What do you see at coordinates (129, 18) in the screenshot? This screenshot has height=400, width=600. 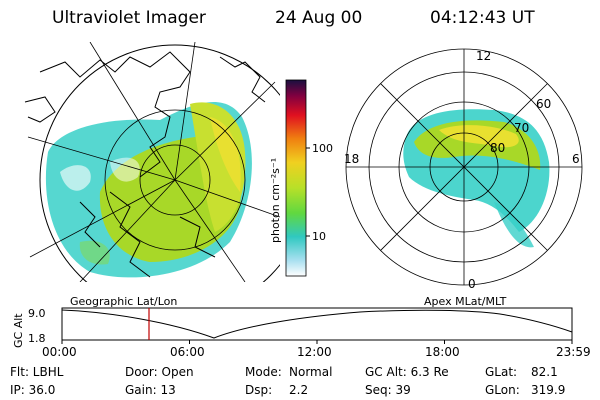 I see `app-title: Ultraviolet Imager` at bounding box center [129, 18].